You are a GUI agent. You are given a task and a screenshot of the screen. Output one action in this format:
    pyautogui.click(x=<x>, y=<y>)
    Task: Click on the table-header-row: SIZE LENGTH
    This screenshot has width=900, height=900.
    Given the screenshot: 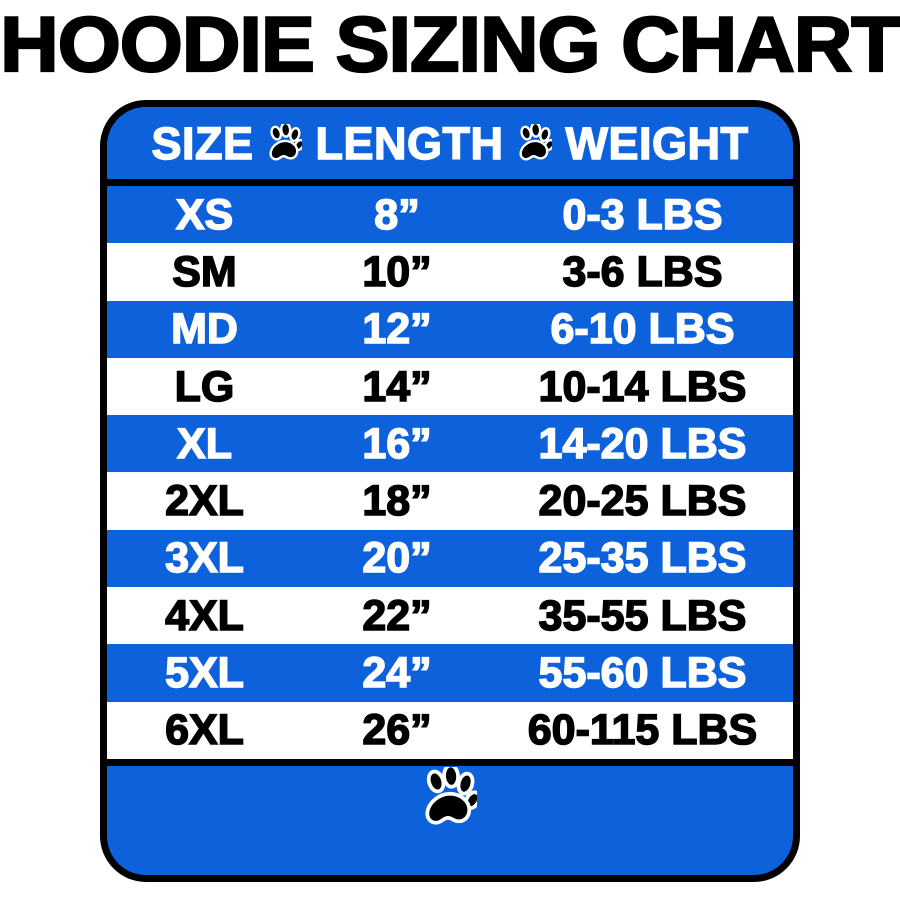 What is the action you would take?
    pyautogui.click(x=450, y=146)
    